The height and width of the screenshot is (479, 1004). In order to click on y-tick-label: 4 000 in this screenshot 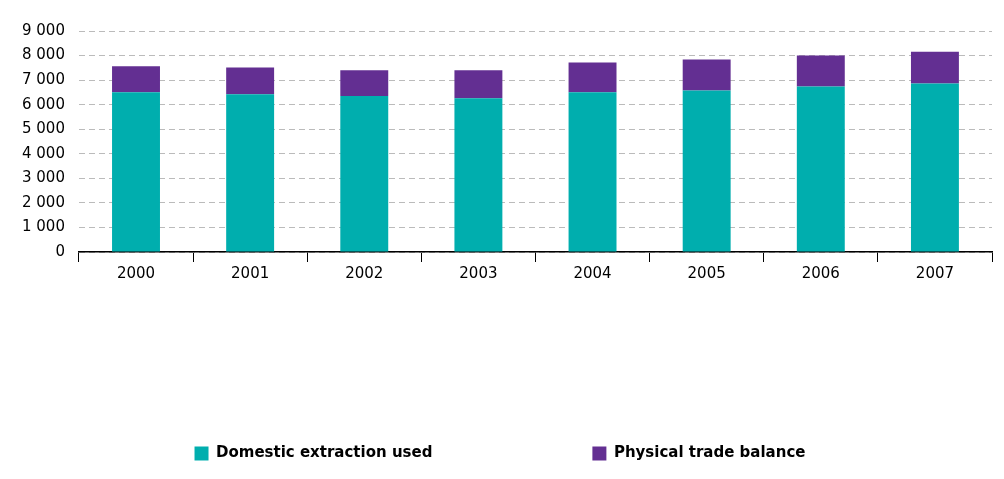, I will do `click(43, 152)`.